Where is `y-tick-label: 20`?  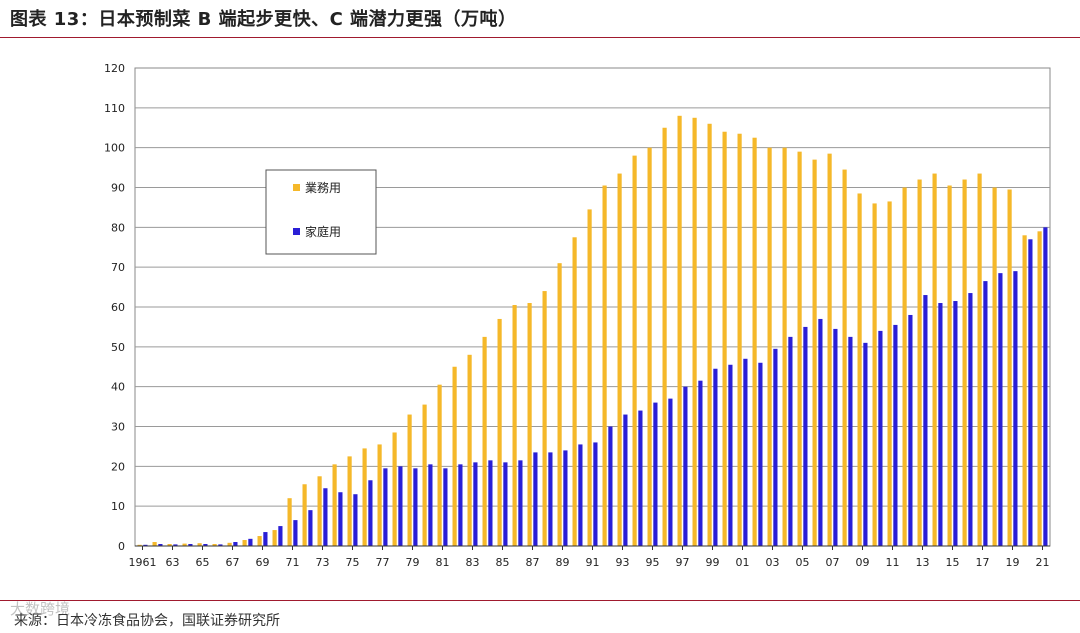
y-tick-label: 20 is located at coordinates (118, 466).